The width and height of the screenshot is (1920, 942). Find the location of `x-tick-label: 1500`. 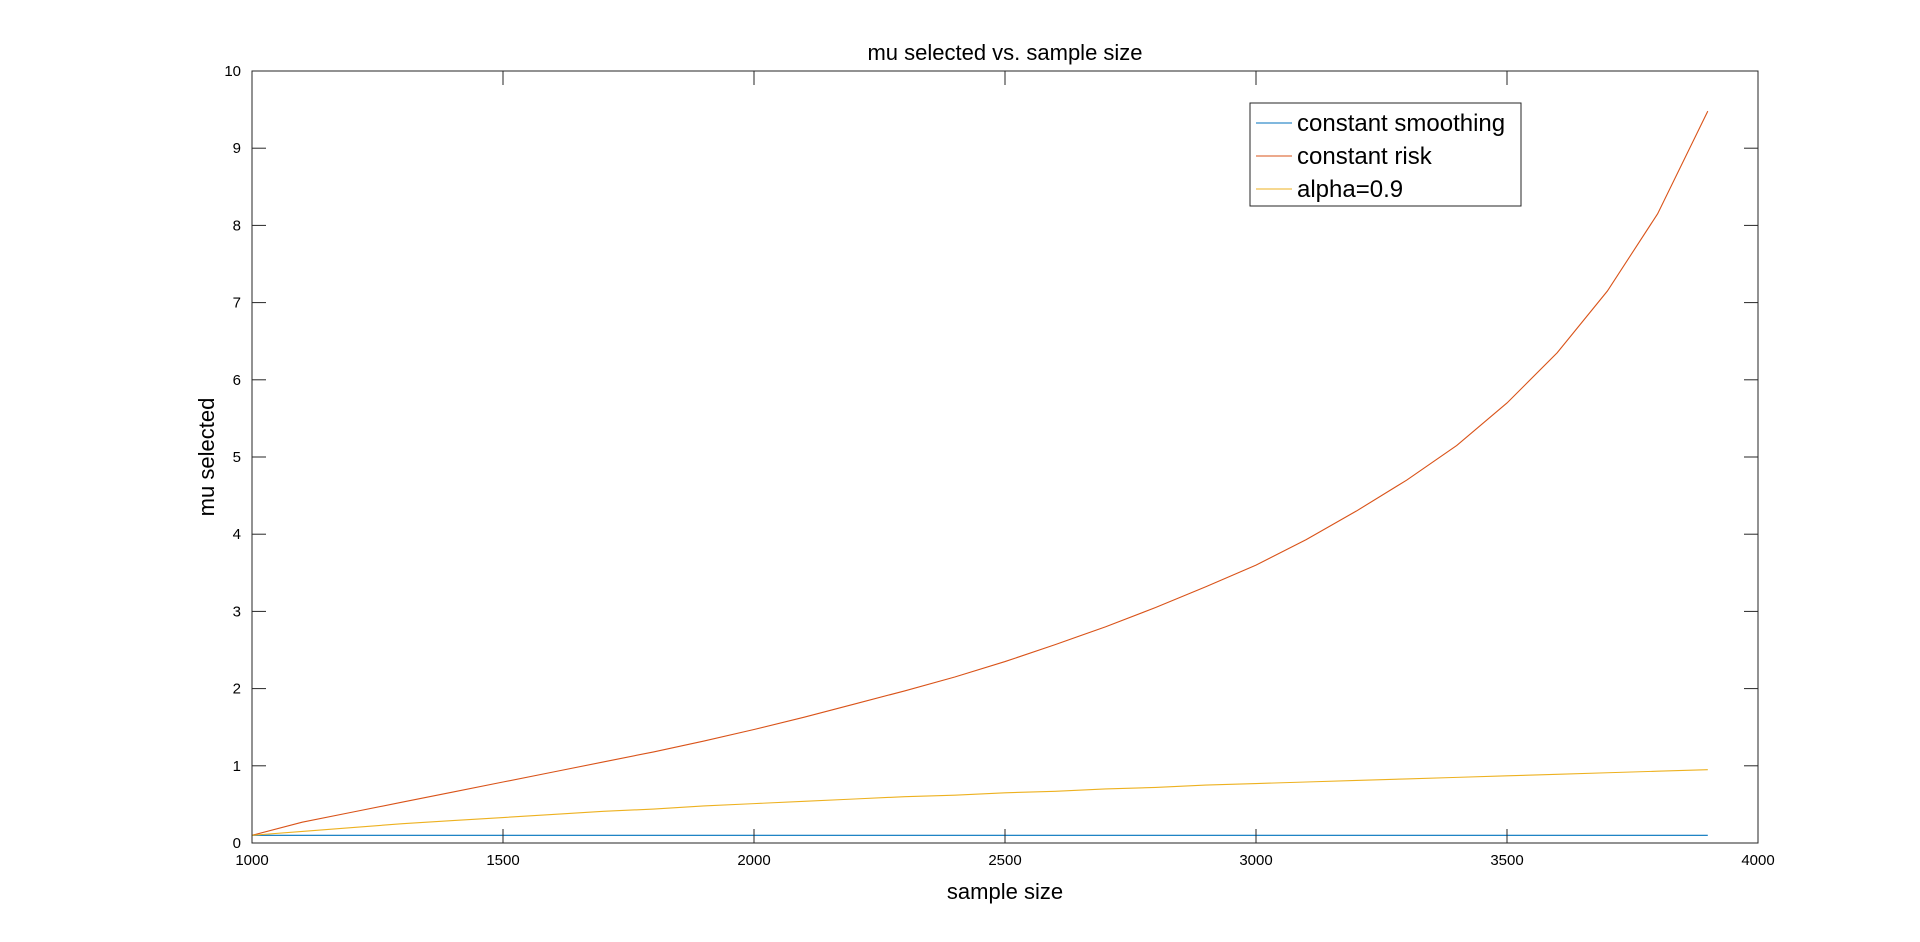

x-tick-label: 1500 is located at coordinates (502, 860).